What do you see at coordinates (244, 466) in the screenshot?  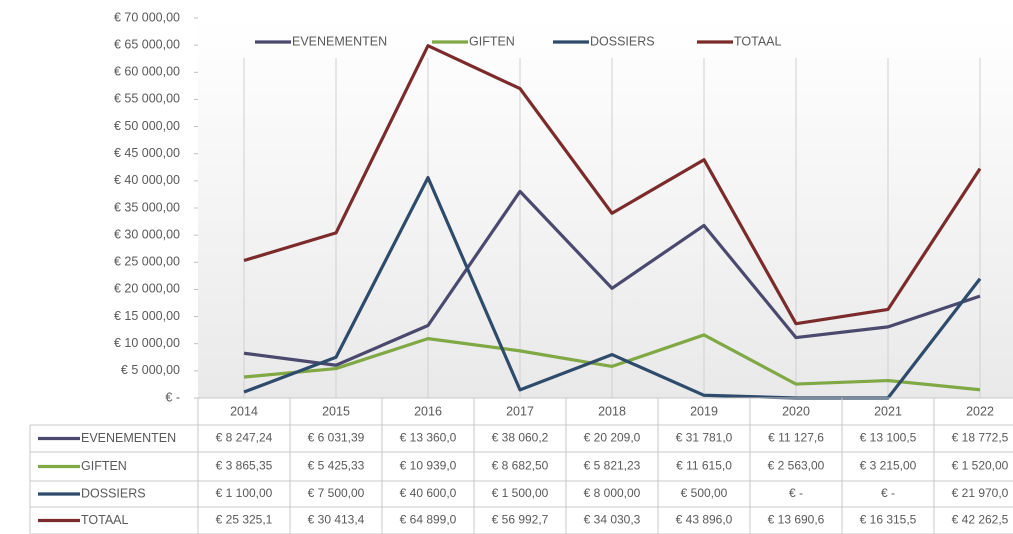 I see `table-cell: € 3 865,35` at bounding box center [244, 466].